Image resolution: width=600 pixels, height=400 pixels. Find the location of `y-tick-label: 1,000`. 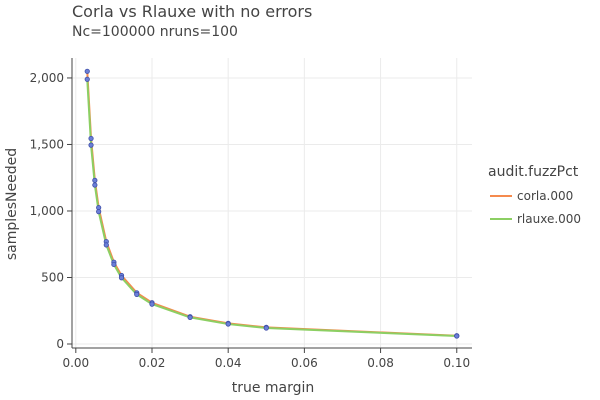

y-tick-label: 1,000 is located at coordinates (47, 211).